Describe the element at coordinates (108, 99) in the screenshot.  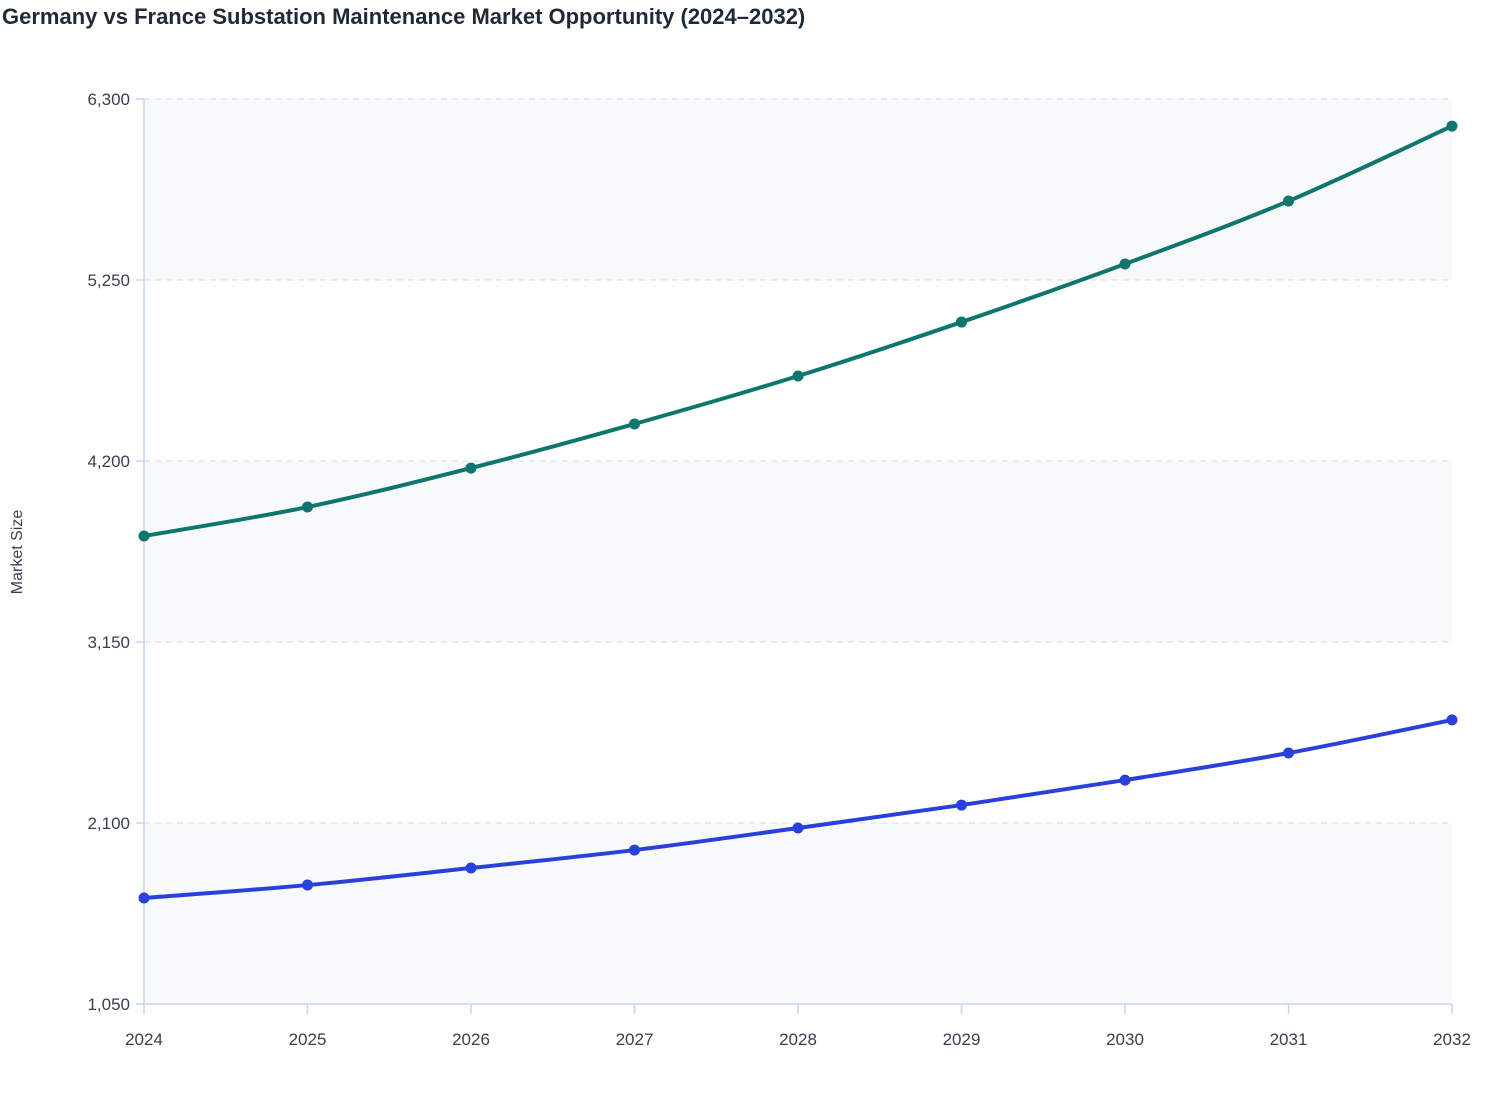
I see `y-tick-label: 6,300` at that location.